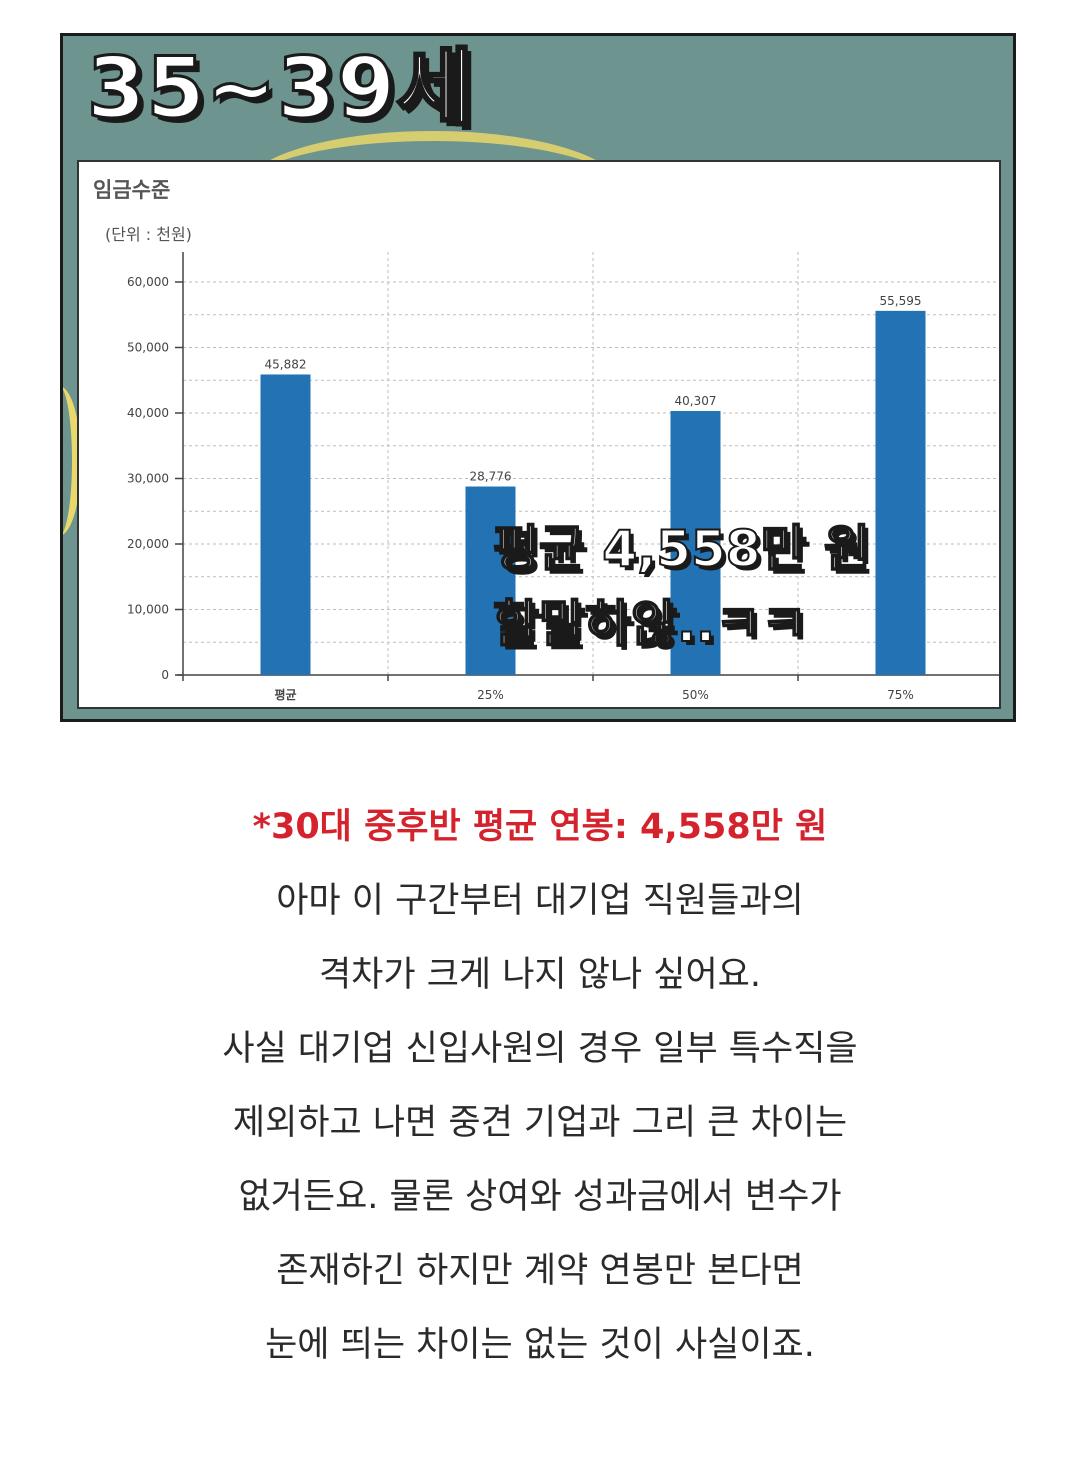 This screenshot has width=1080, height=1477. Describe the element at coordinates (491, 477) in the screenshot. I see `bar-value-label: 28,776` at that location.